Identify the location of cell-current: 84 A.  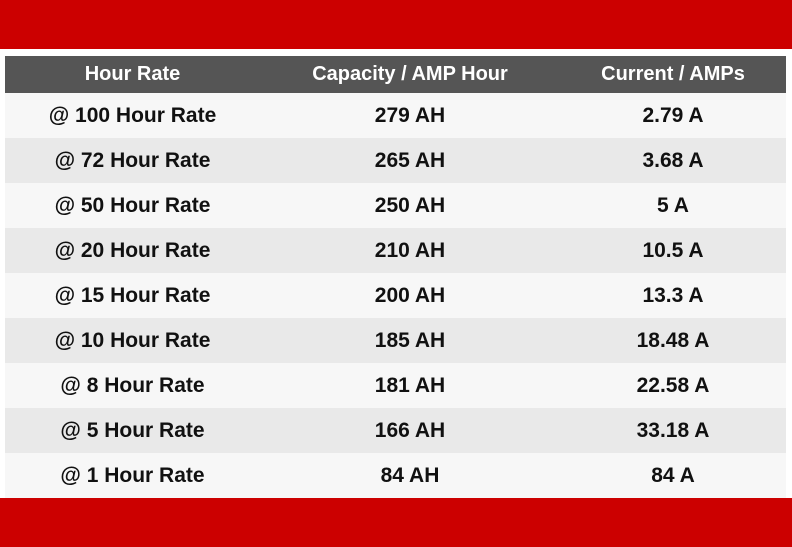
(673, 475).